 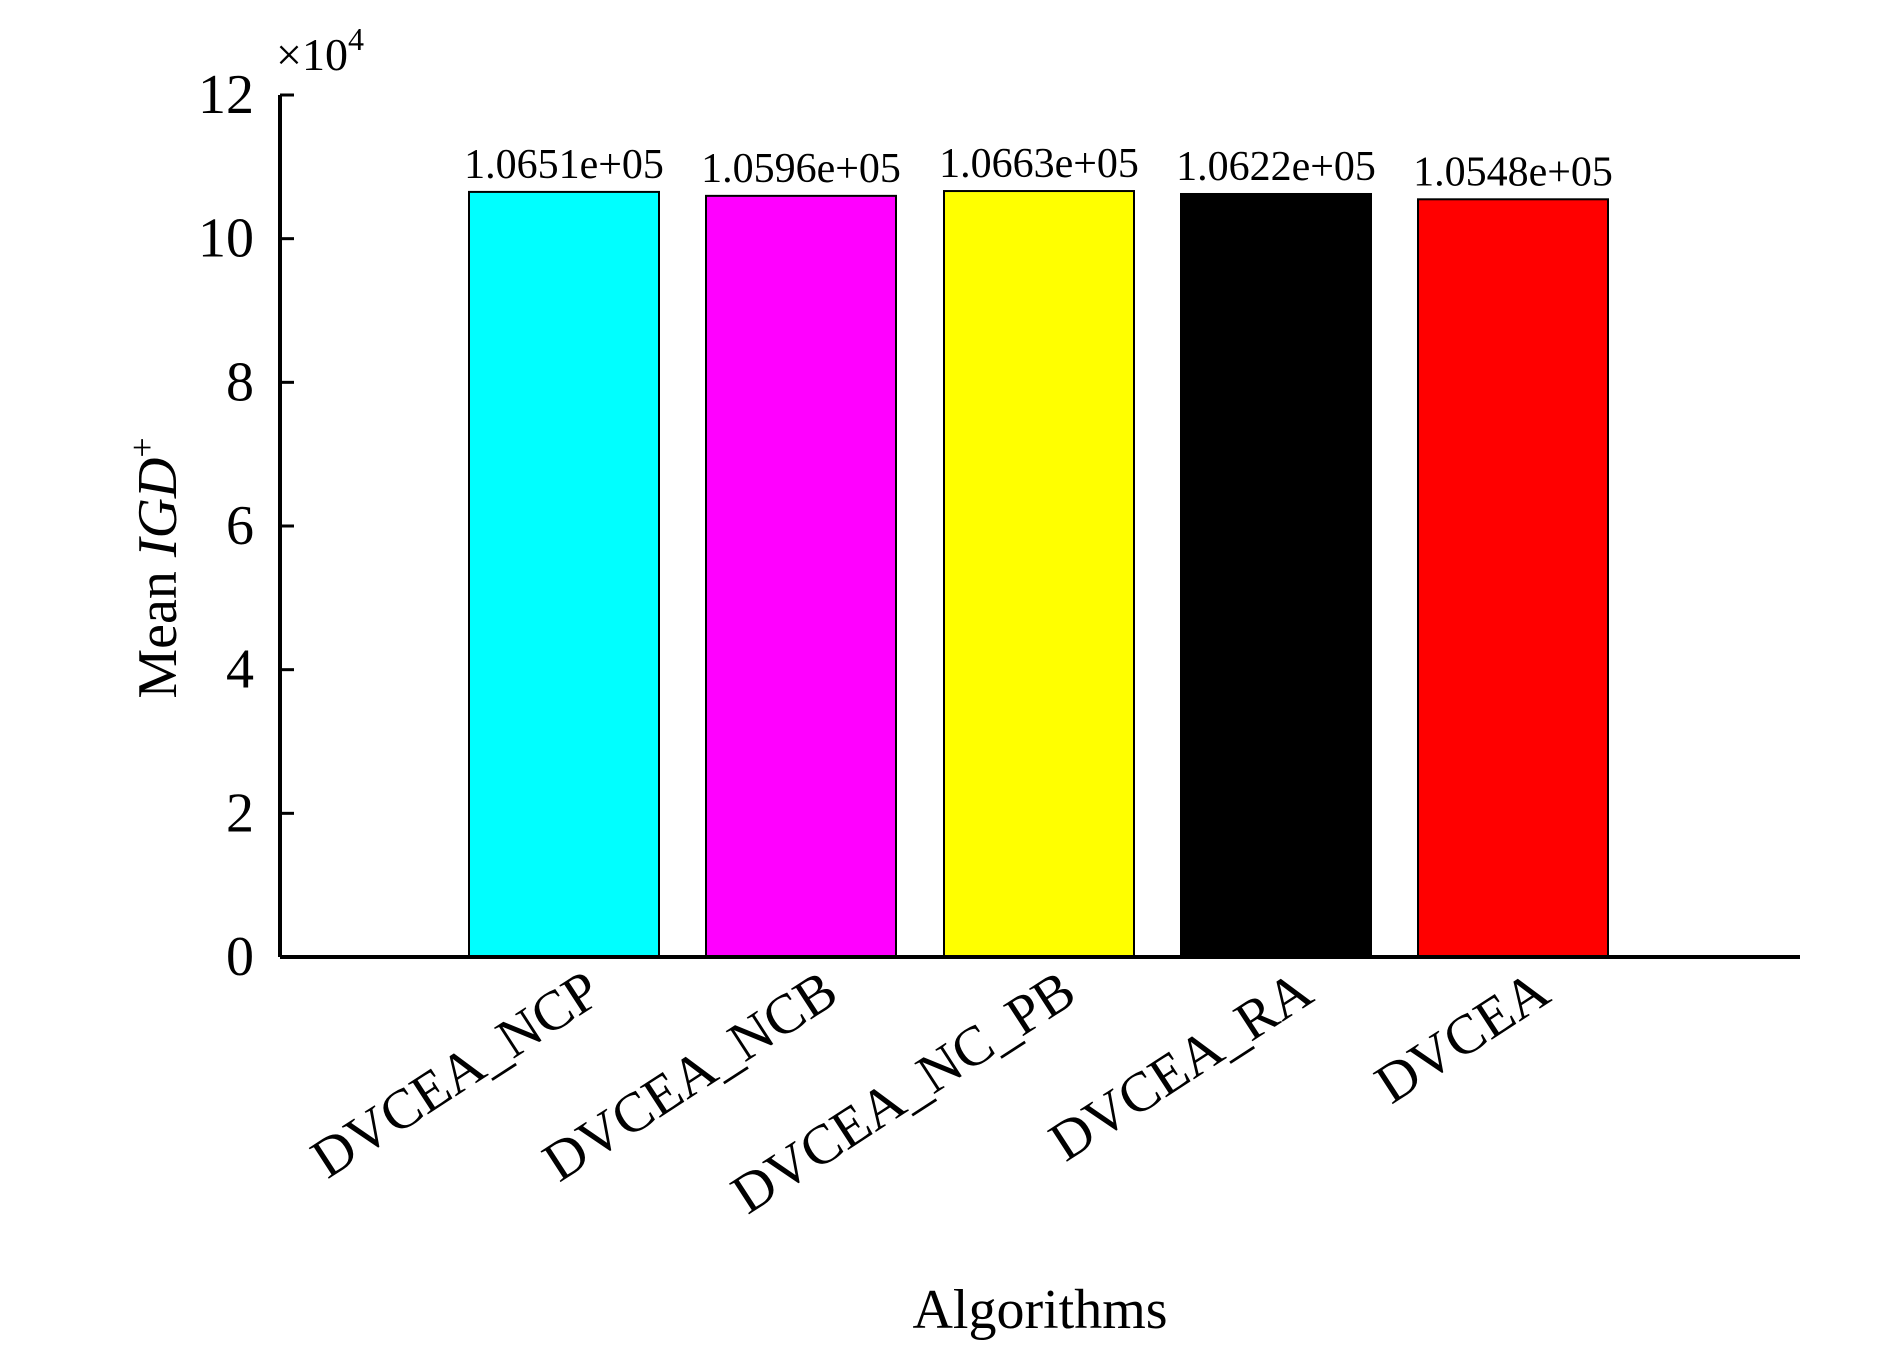 I want to click on bar-value-label: 1.0596e+05, so click(x=801, y=169).